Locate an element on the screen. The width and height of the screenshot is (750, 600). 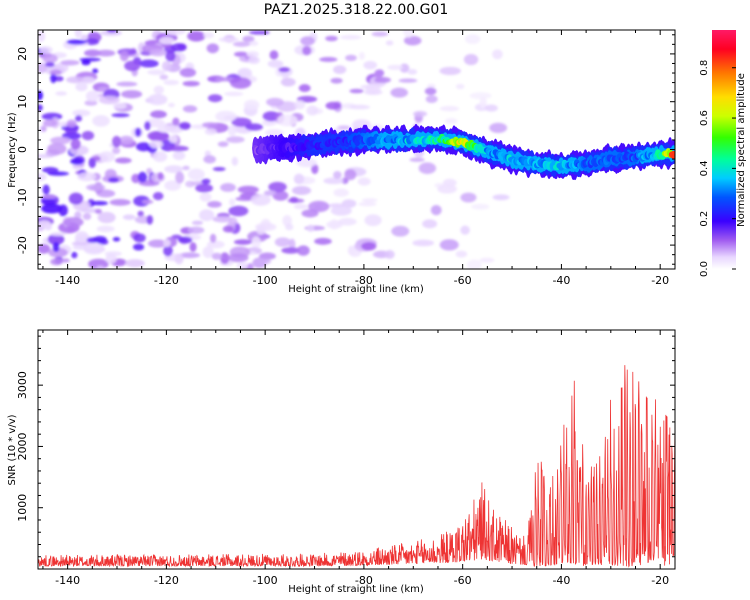
colorbar-label: Normalized spectral amplitude is located at coordinates (741, 150).